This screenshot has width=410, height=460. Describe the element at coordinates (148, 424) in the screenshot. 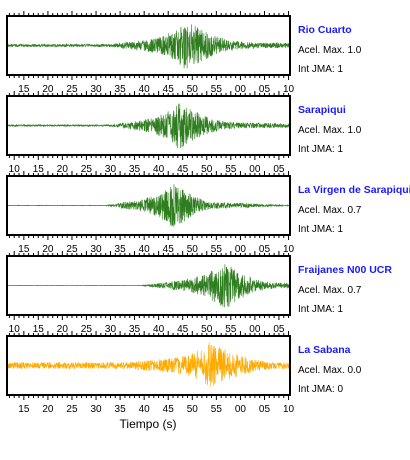

I see `x-axis-title: Tiempo (s)` at that location.